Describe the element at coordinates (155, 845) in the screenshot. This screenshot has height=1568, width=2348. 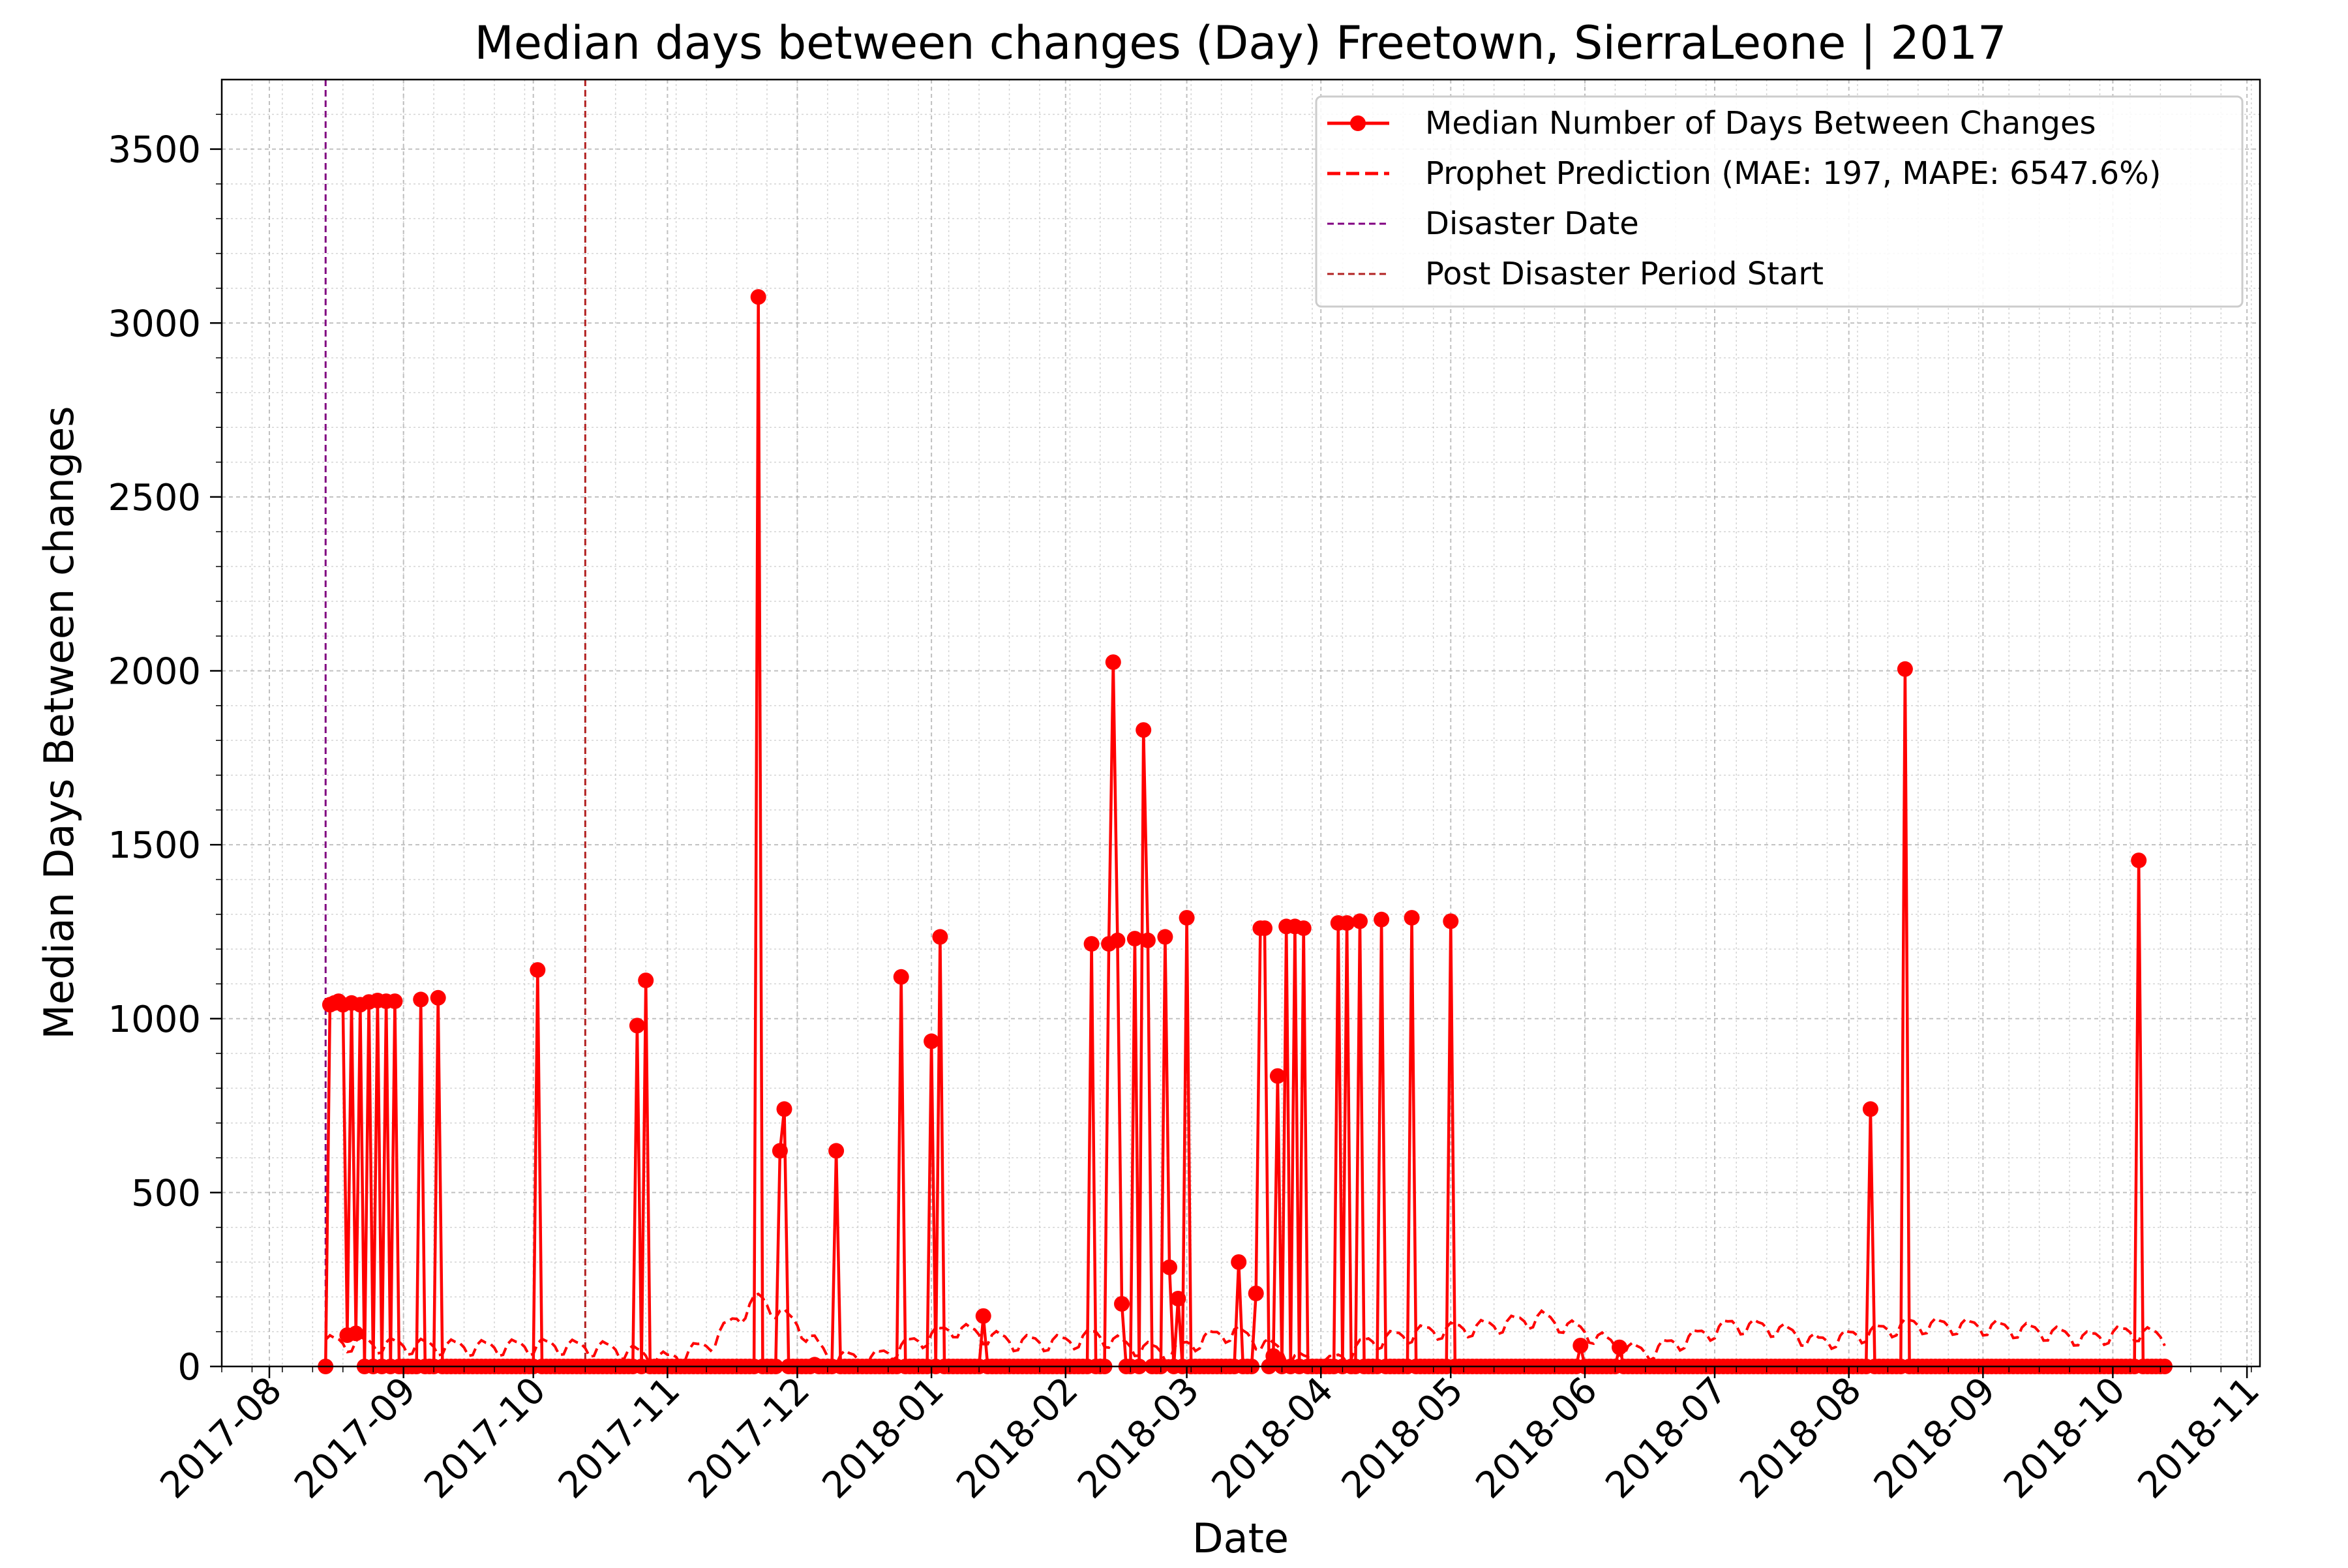
I see `y-tick-label: 1500` at that location.